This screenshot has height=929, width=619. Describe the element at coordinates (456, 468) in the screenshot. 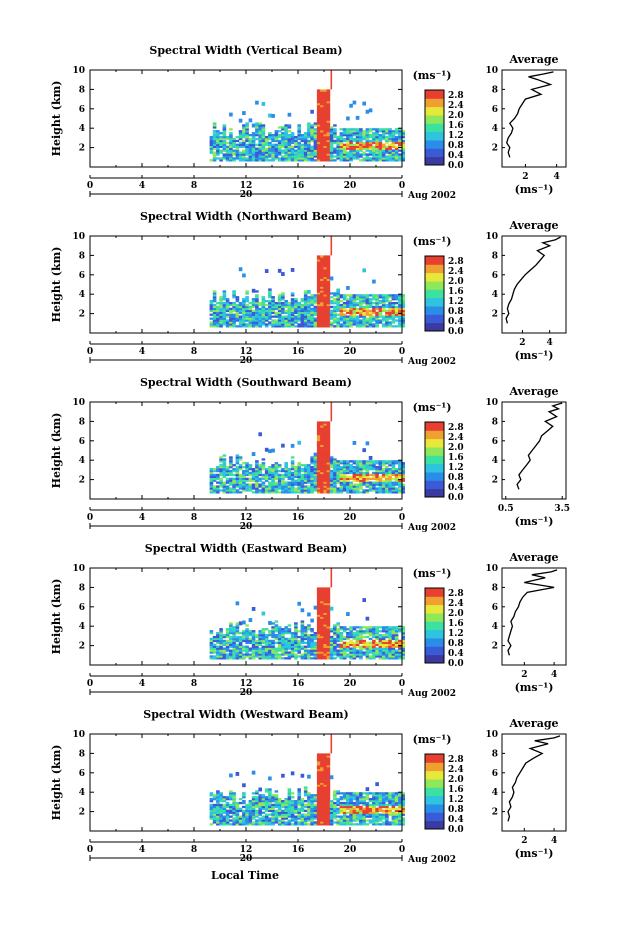

I see `colorbar-tick-label: 1.2` at that location.